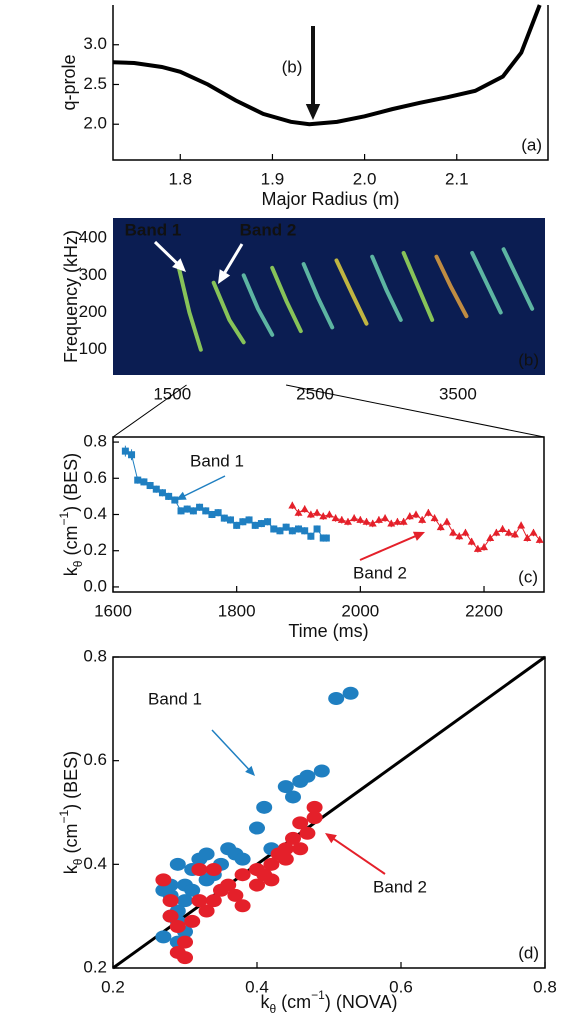 This screenshot has height=1017, width=569. Describe the element at coordinates (484, 610) in the screenshot. I see `x-tick-label: 2200` at that location.